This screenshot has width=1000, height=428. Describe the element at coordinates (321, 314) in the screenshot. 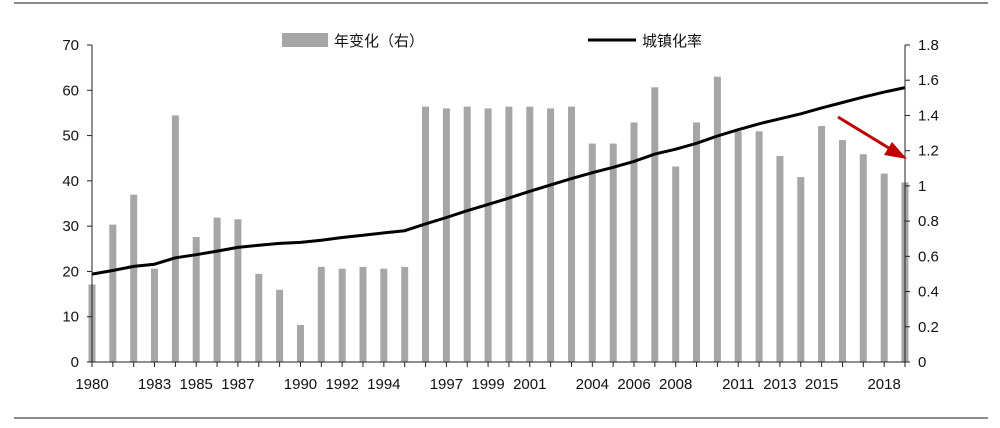

I see `bar-1991` at that location.